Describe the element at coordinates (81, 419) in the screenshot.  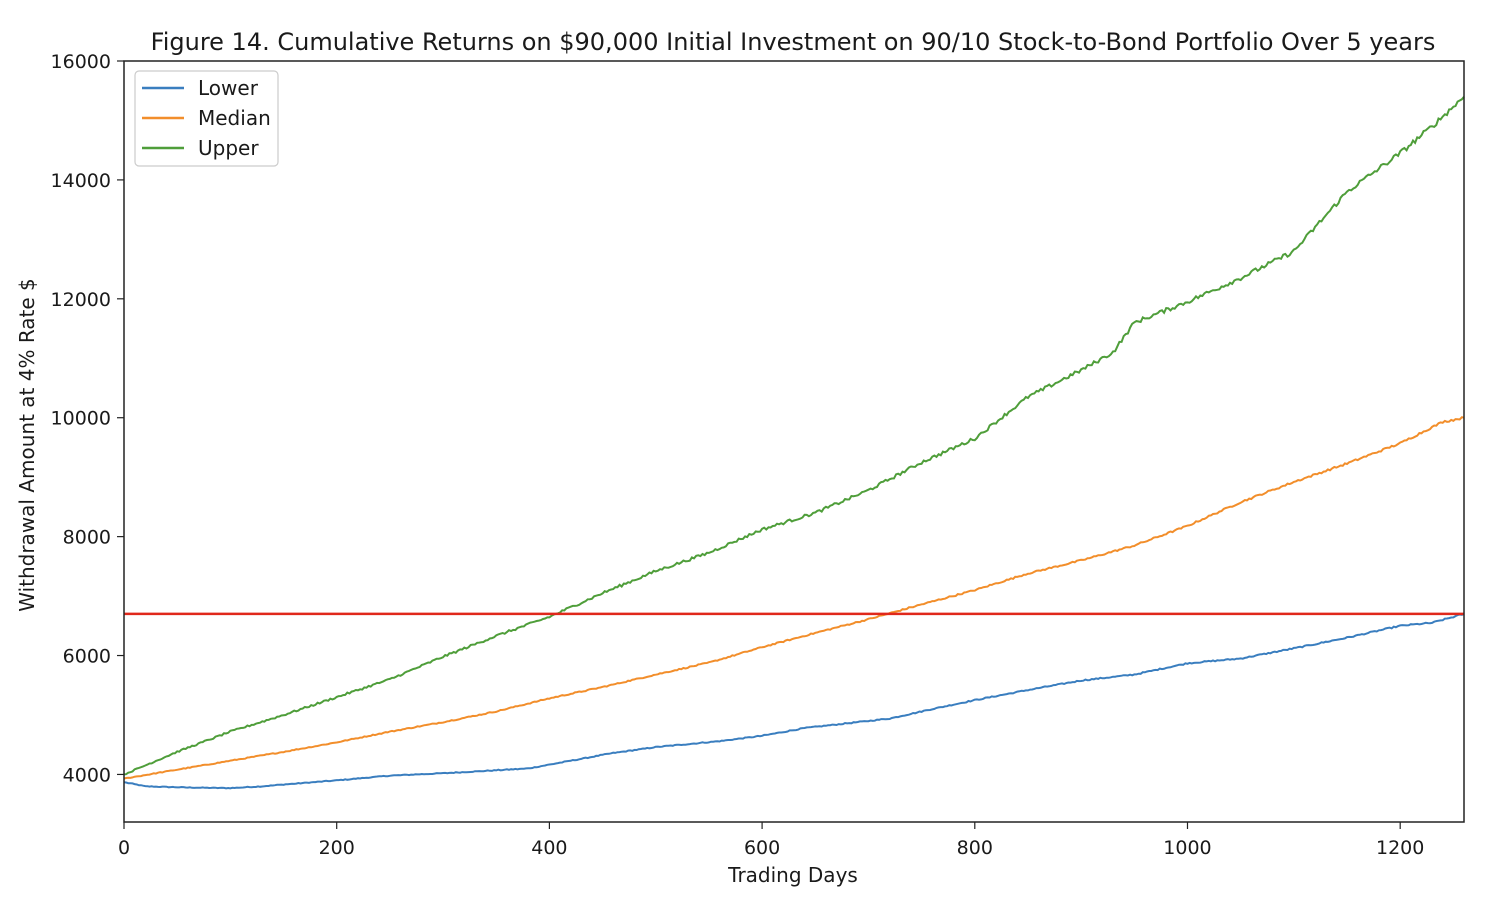
I see `y-tick-label: 10000` at that location.